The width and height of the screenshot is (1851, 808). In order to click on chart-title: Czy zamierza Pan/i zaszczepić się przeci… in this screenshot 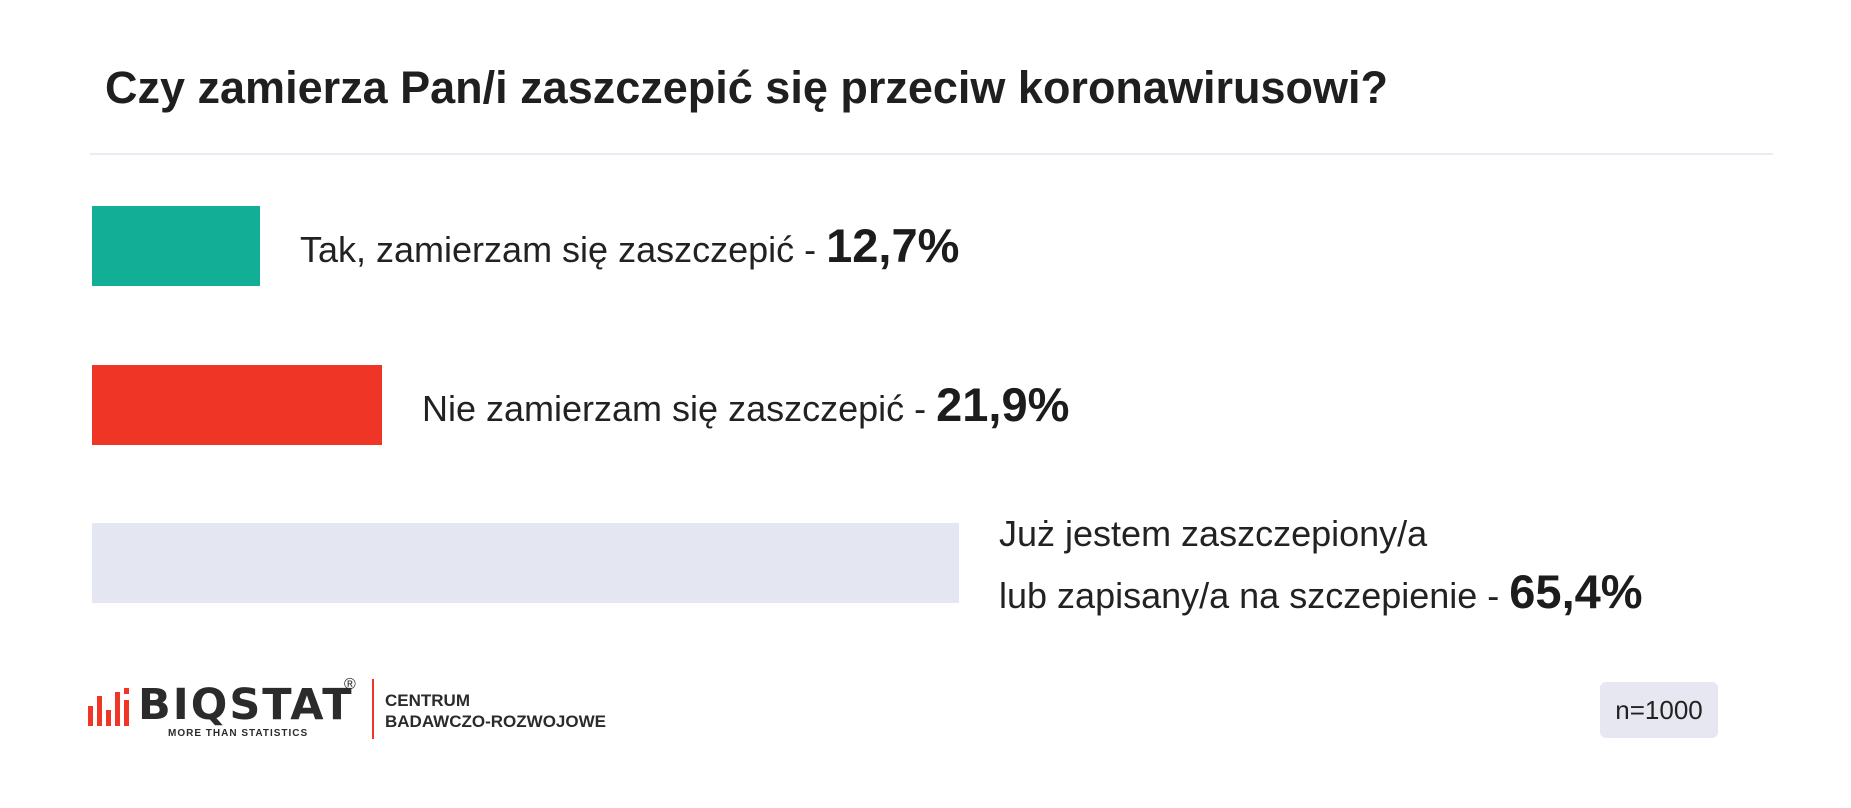, I will do `click(746, 87)`.